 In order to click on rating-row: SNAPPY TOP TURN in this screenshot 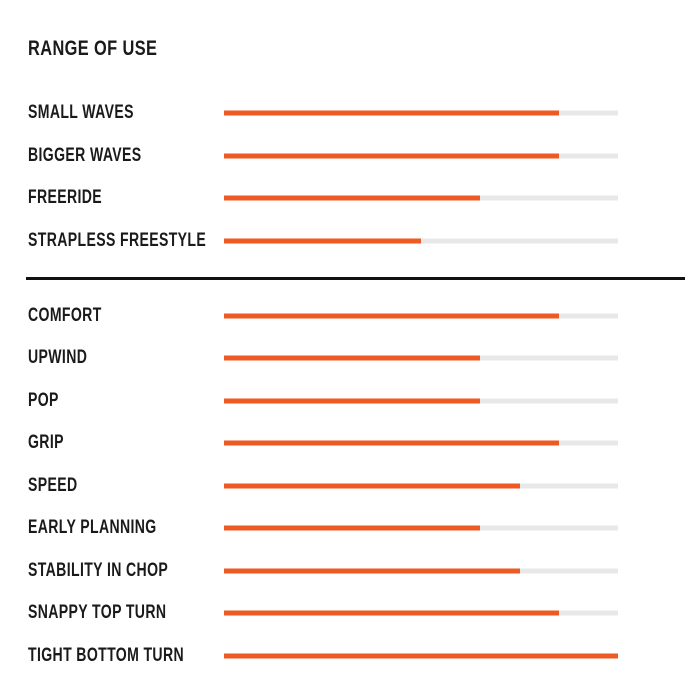, I will do `click(350, 613)`.